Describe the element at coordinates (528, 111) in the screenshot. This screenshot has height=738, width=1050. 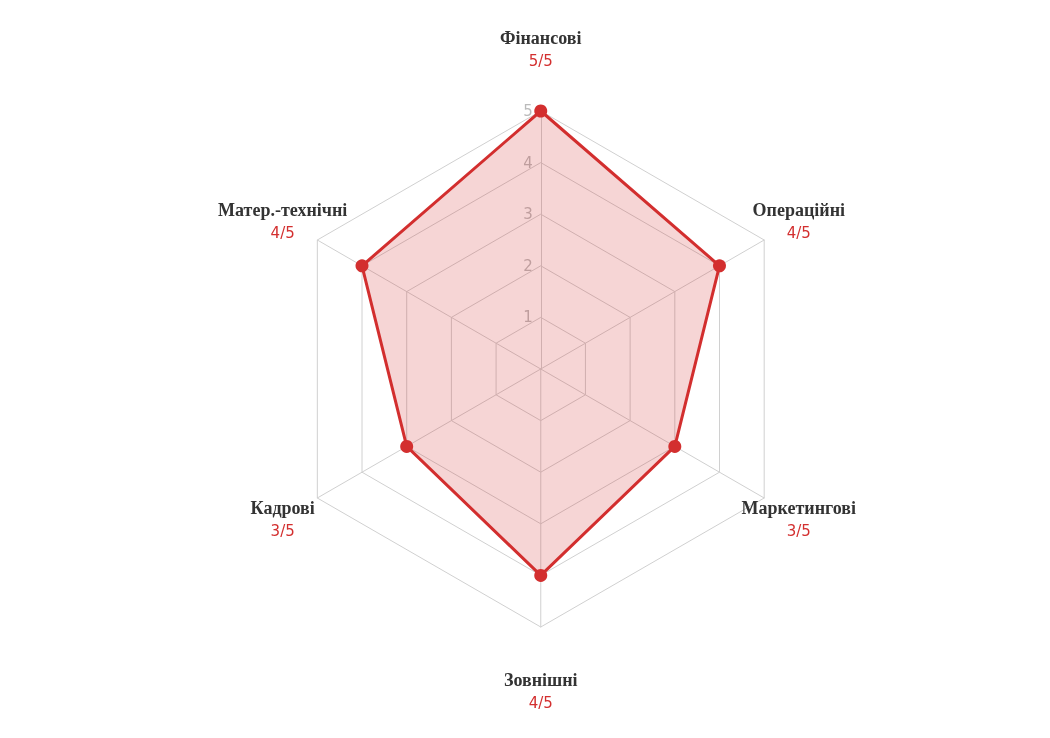
I see `y-tick-label: 5` at that location.